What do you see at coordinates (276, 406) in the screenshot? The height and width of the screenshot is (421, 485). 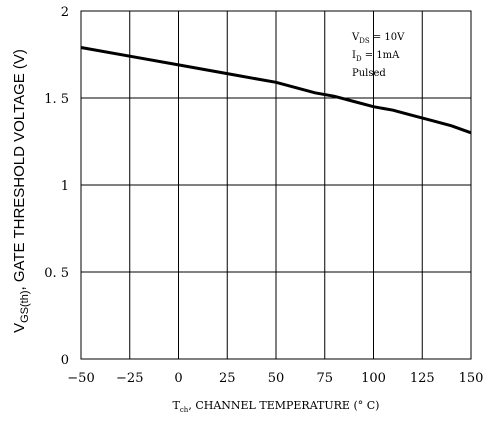 I see `x-axis-label: Tch, CHANNEL TEMPERATURE (° C)` at bounding box center [276, 406].